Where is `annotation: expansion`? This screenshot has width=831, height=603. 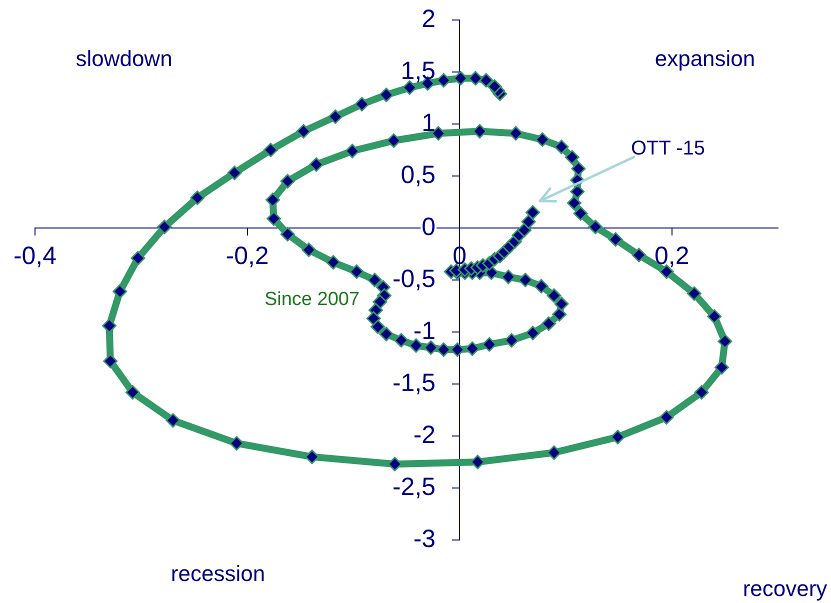
annotation: expansion is located at coordinates (705, 59).